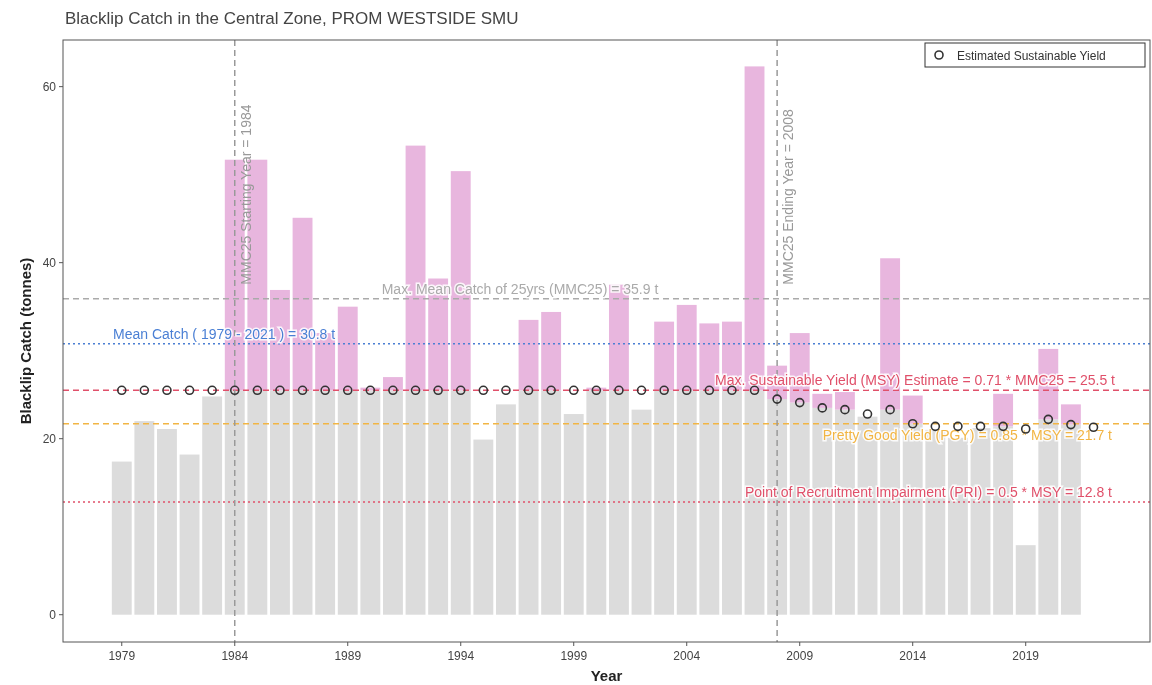 The width and height of the screenshot is (1152, 685). I want to click on x-tick-label: 2004, so click(687, 656).